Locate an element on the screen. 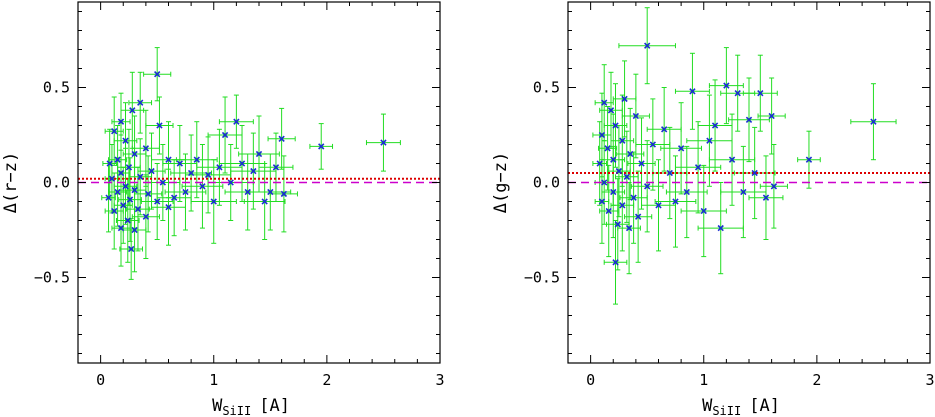  left-x-tick-label: 0 is located at coordinates (100, 380).